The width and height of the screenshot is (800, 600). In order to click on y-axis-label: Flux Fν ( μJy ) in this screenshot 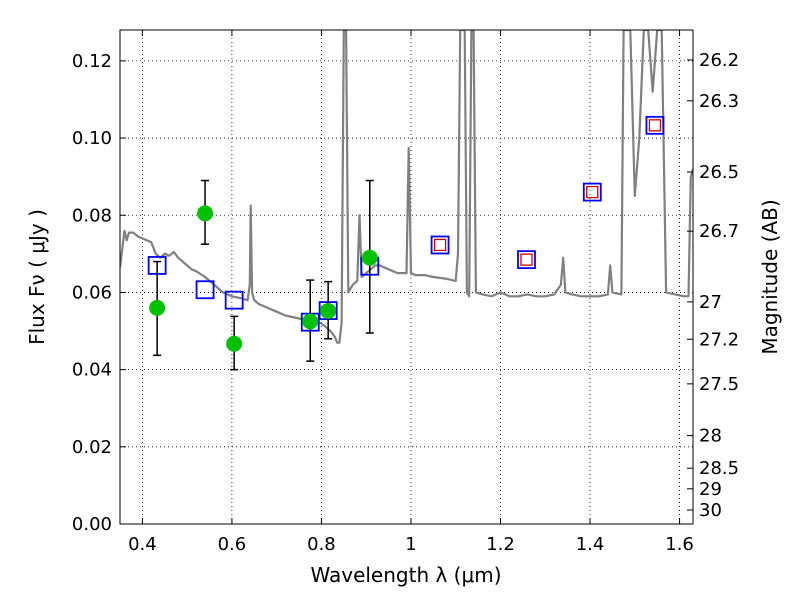, I will do `click(37, 277)`.